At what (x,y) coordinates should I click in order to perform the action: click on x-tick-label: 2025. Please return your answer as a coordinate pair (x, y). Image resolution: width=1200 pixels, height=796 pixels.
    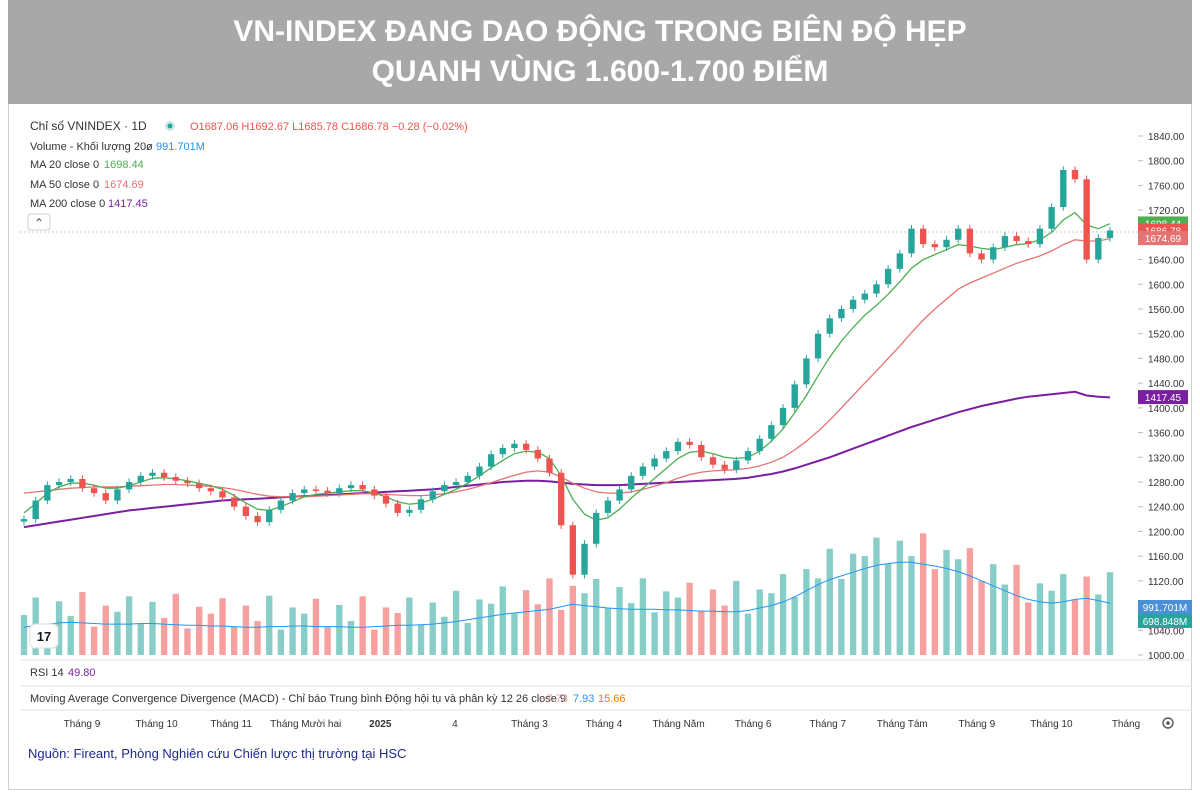
    Looking at the image, I should click on (380, 724).